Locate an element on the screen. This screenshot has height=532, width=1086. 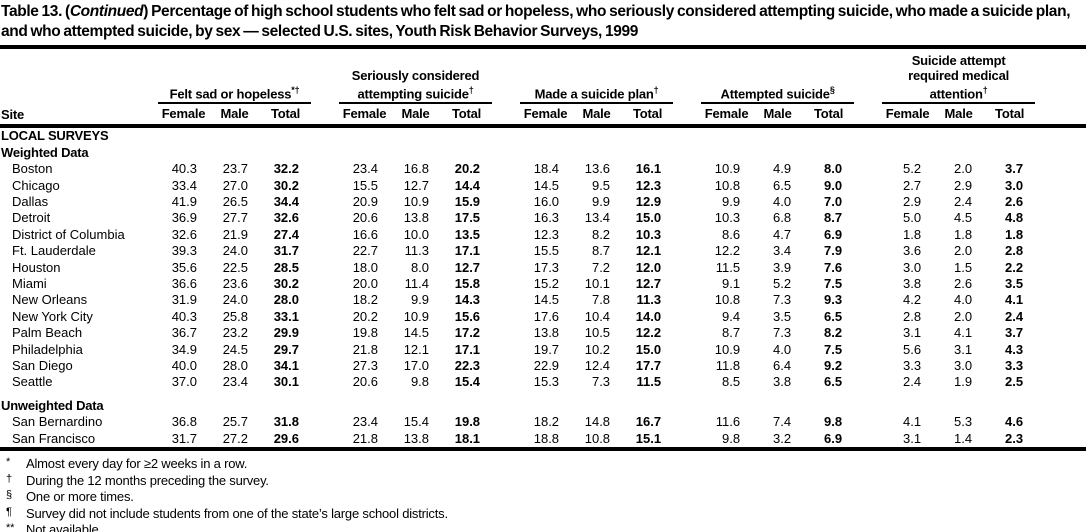
total-value: 11.3 is located at coordinates (649, 300).